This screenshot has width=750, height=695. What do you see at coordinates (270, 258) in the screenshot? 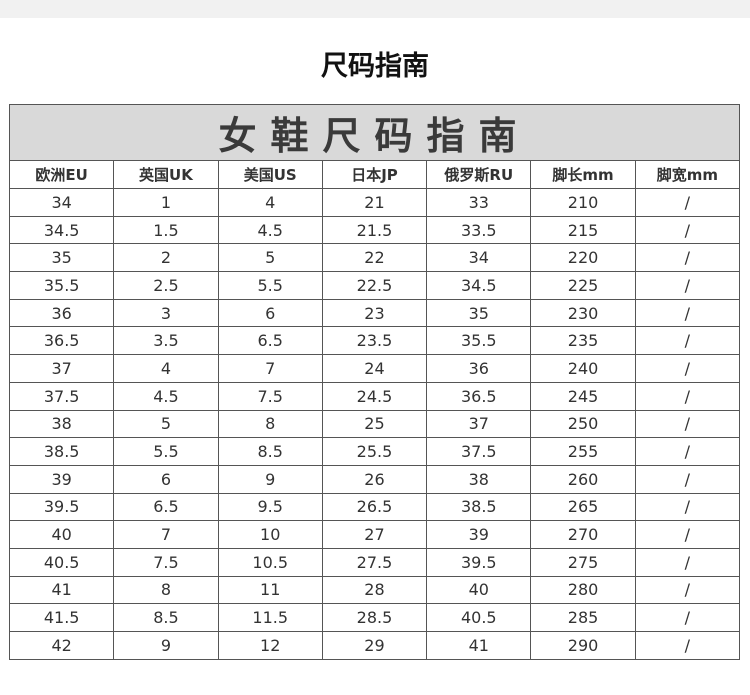
I see `table-cell: 5` at bounding box center [270, 258].